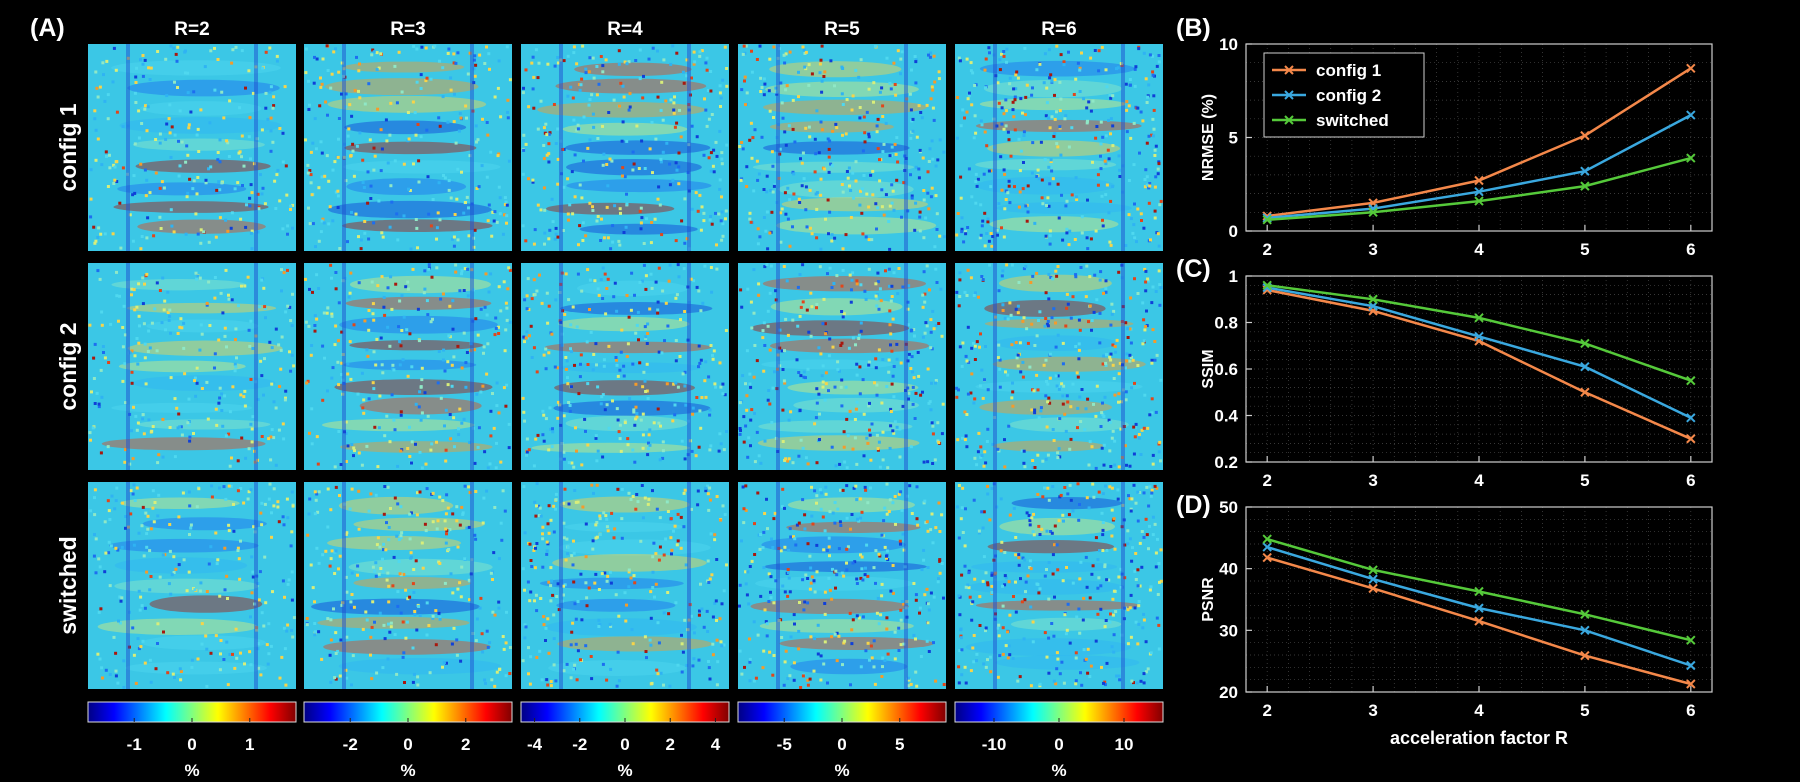 This screenshot has width=1800, height=782. What do you see at coordinates (204, 383) in the screenshot?
I see `error-map-band` at bounding box center [204, 383].